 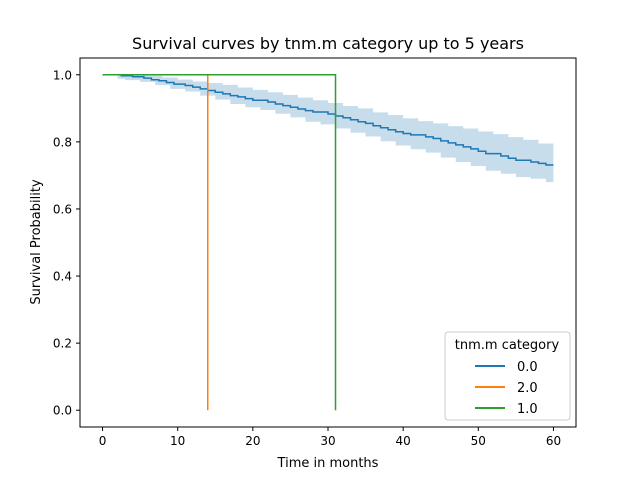 I want to click on x-tick-label: 50, so click(x=478, y=441).